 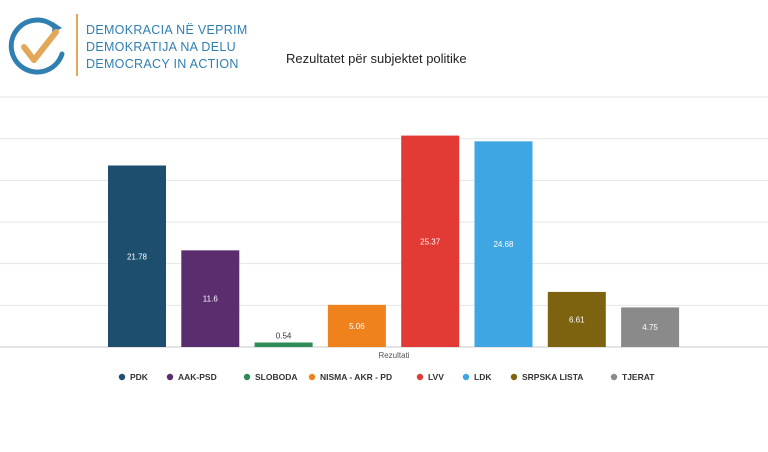 I want to click on chart-title: Rezultatet për subjektet politike, so click(x=376, y=58).